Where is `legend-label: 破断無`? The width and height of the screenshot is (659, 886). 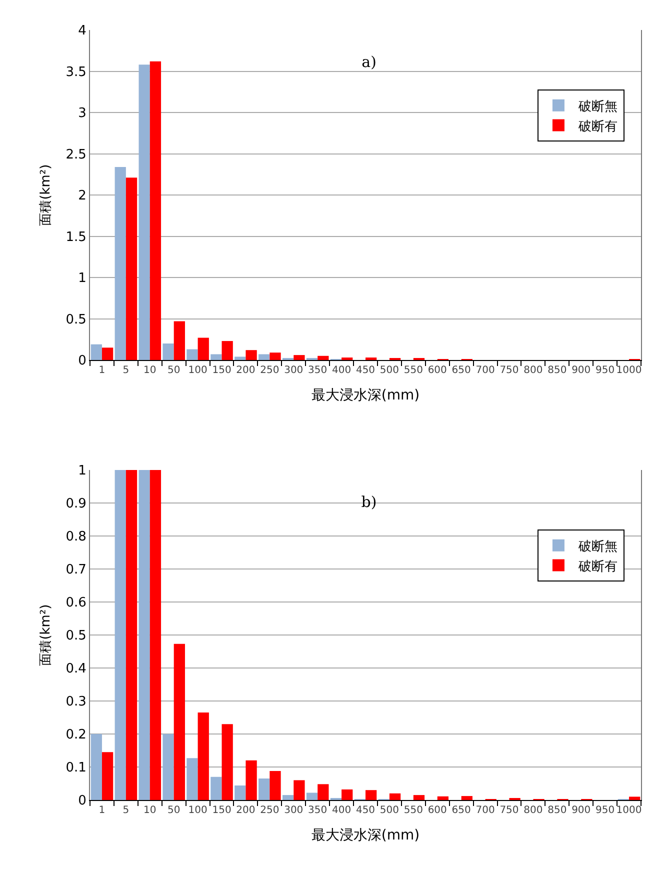
legend-label: 破断無 is located at coordinates (597, 546).